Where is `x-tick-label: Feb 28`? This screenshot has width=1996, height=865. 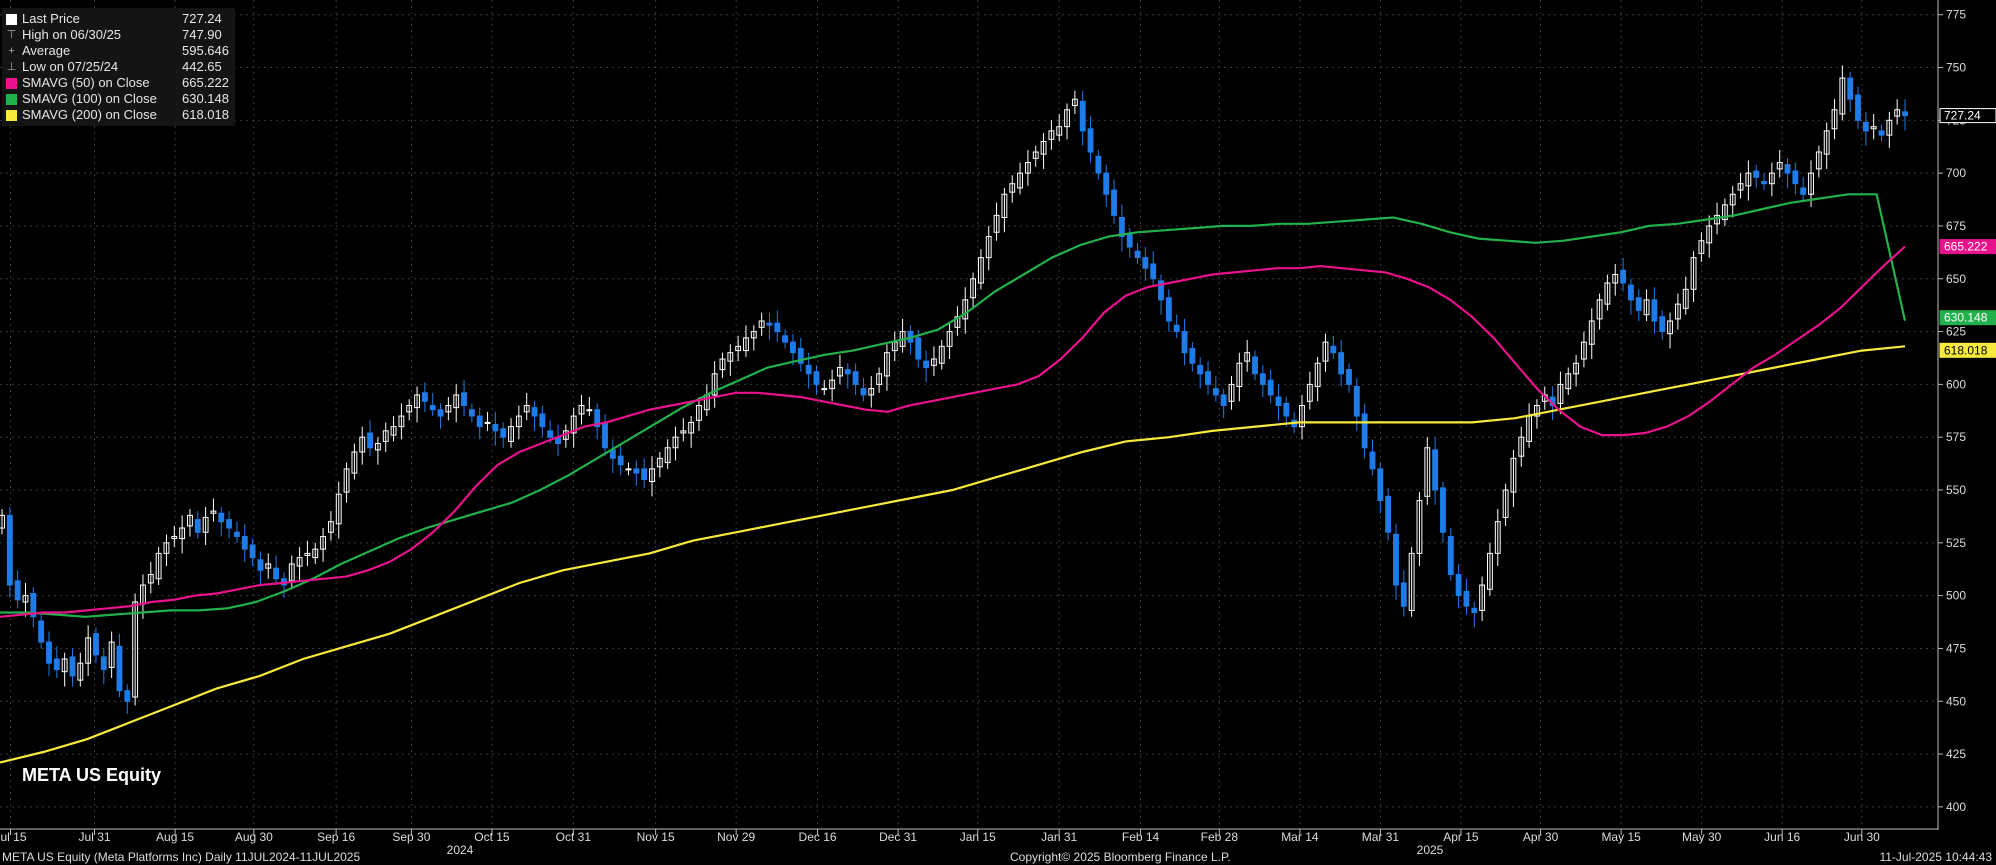 x-tick-label: Feb 28 is located at coordinates (1220, 837).